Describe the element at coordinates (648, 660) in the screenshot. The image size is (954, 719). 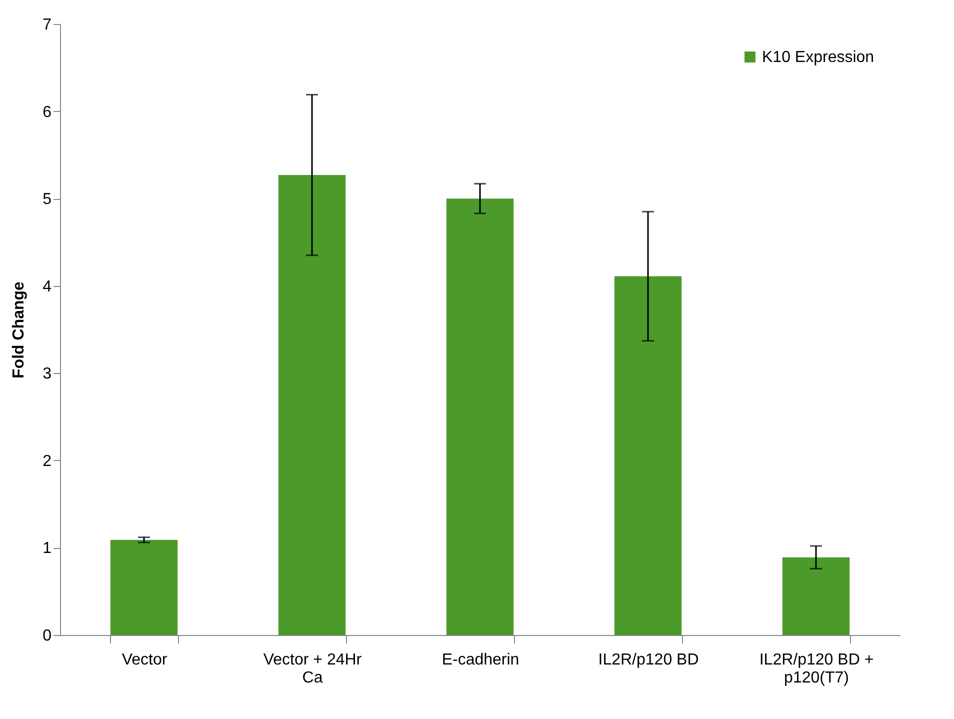
I see `x-tick-label: IL2R/p120 BD` at that location.